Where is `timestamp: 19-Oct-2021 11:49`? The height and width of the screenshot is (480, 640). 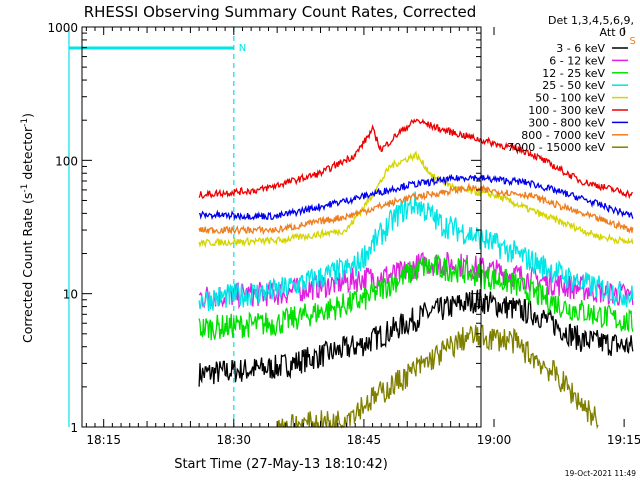 timestamp: 19-Oct-2021 11:49 is located at coordinates (600, 473).